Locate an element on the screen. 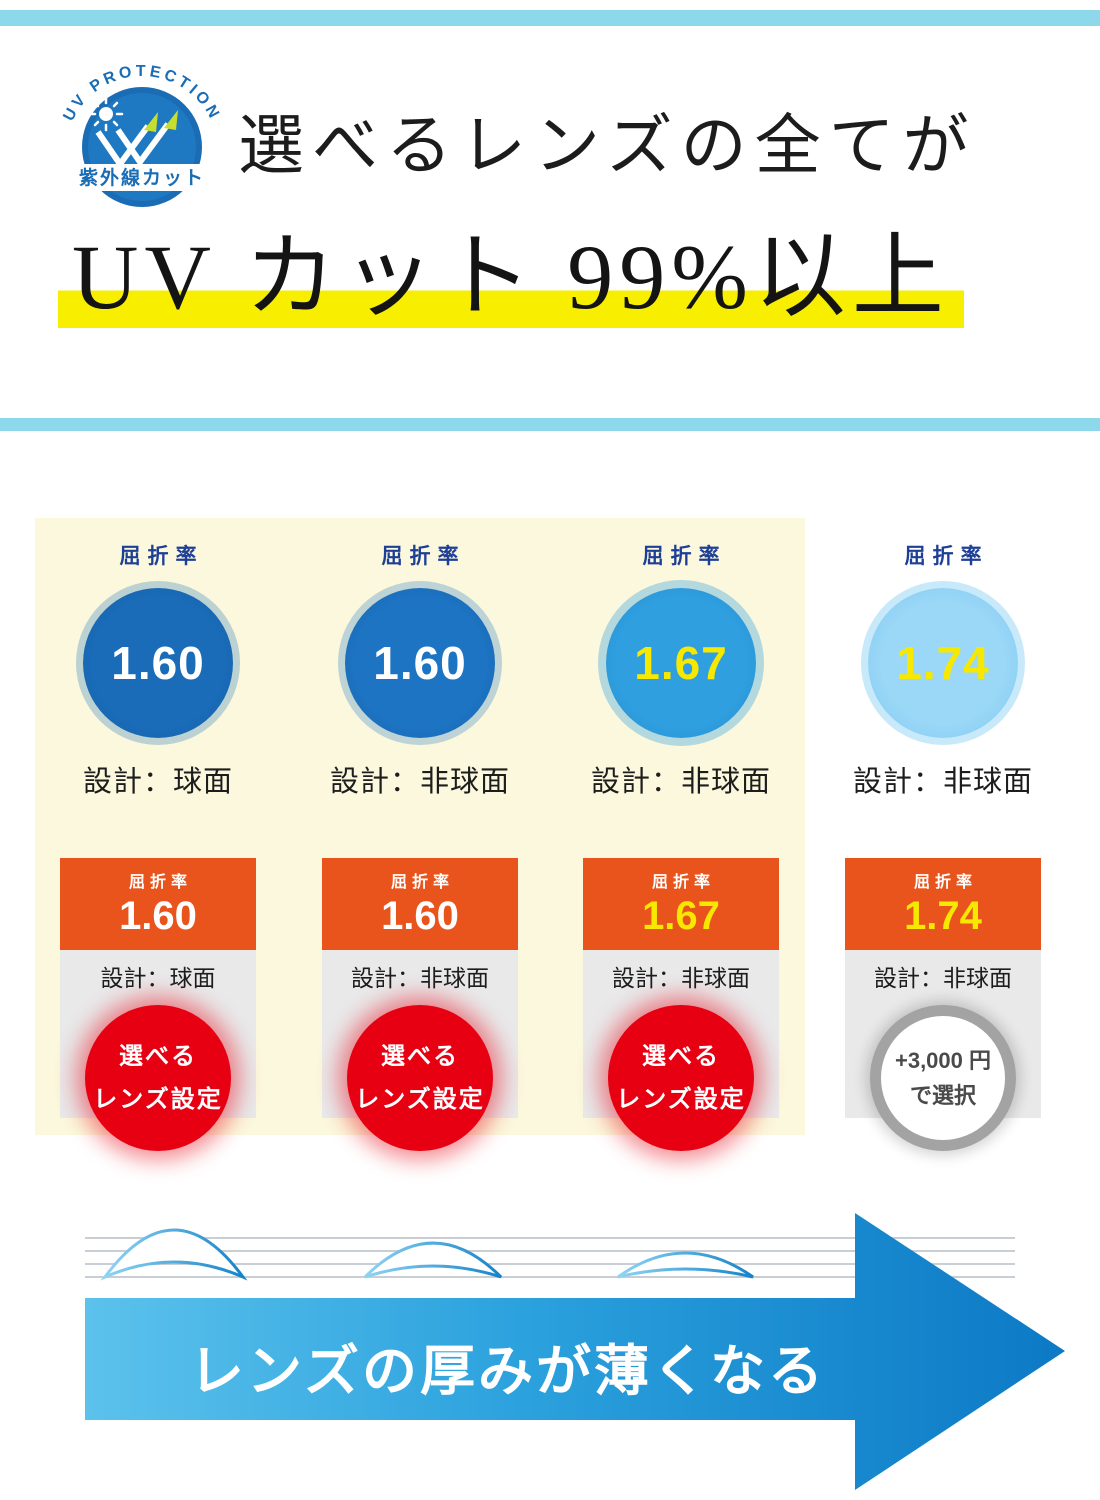 This screenshot has height=1500, width=1100. card-header: 屈折率 1.74 is located at coordinates (943, 904).